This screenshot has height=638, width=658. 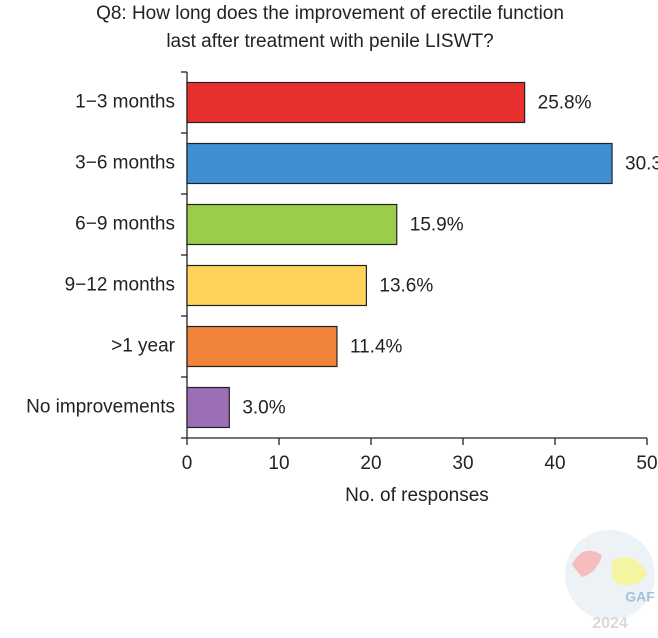 I want to click on logo: GAF 2024, so click(x=610, y=581).